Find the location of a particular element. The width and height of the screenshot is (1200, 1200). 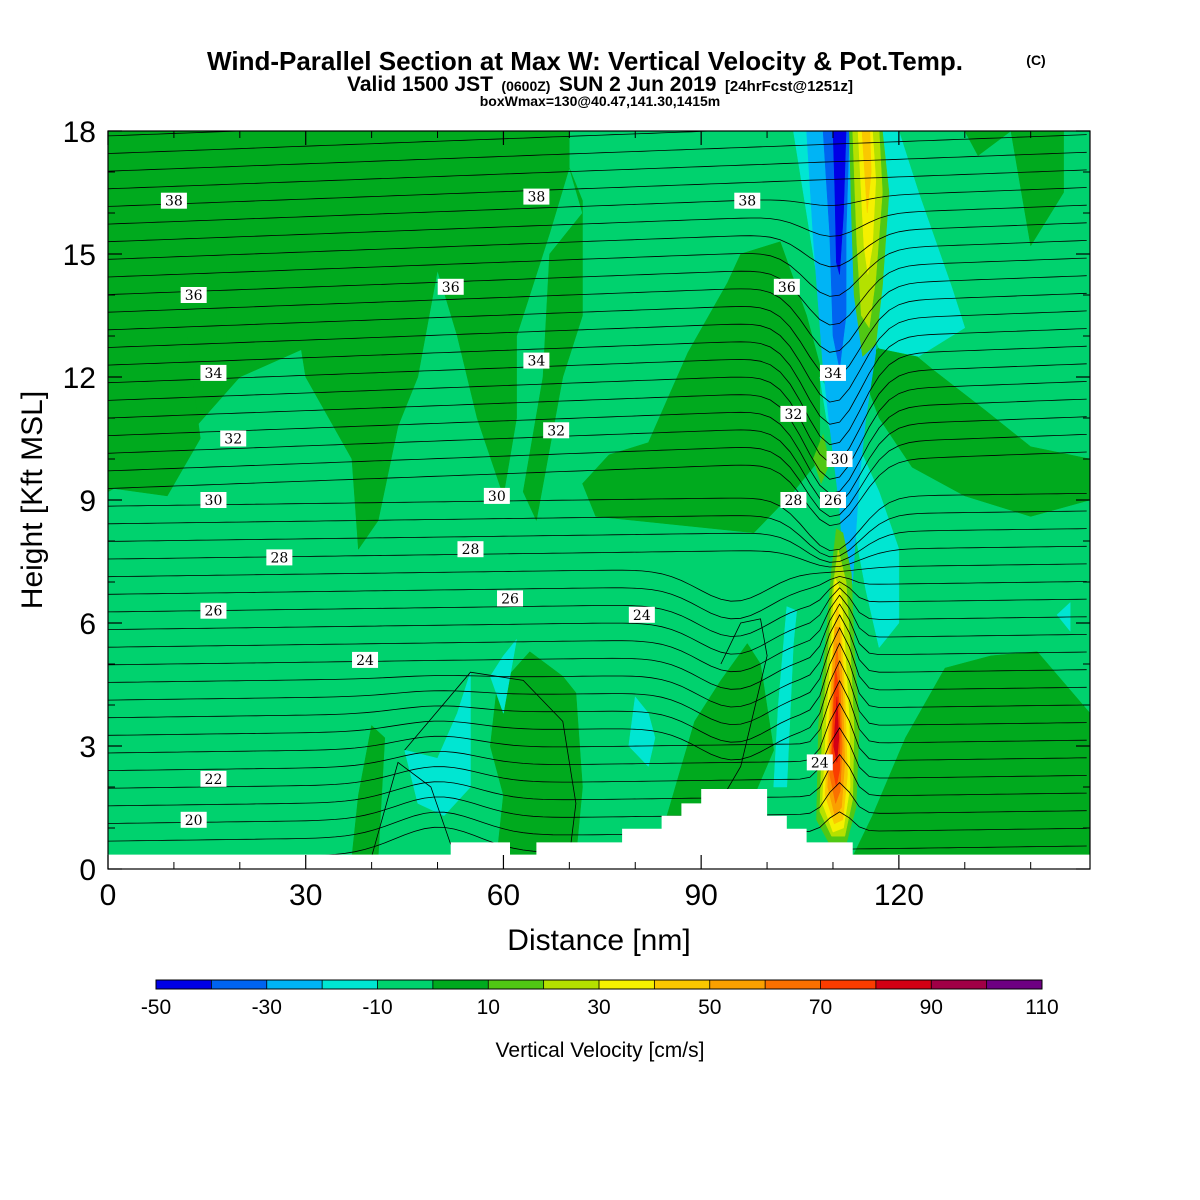

colorbar-tick-label-1: -30 is located at coordinates (267, 1007).